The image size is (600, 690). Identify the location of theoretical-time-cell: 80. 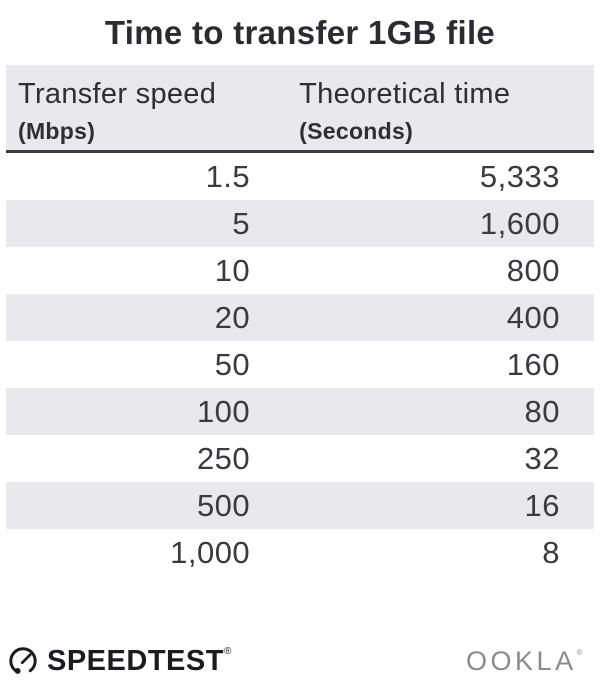
(542, 411).